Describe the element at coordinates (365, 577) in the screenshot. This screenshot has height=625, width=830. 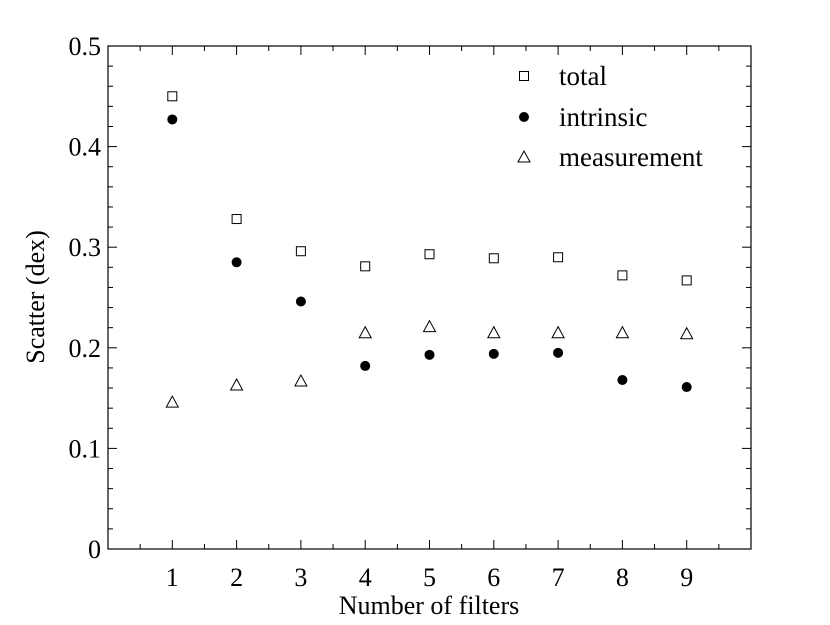
I see `x-tick-label: 4` at that location.